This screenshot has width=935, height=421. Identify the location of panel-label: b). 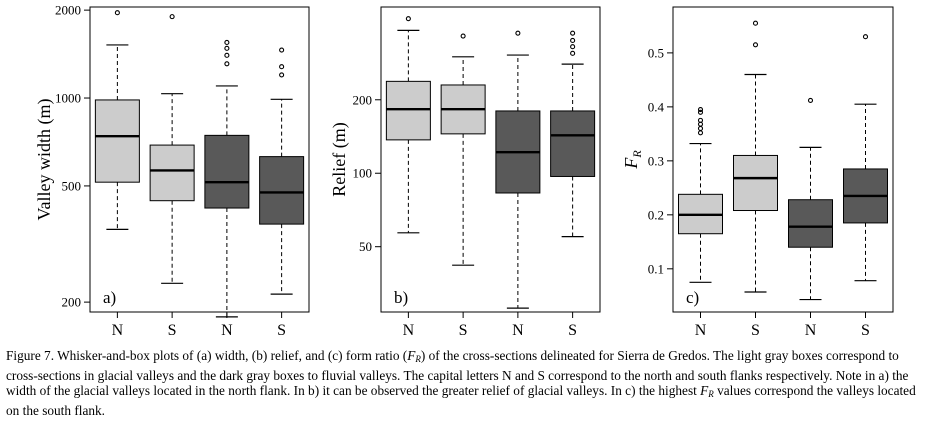
(401, 297).